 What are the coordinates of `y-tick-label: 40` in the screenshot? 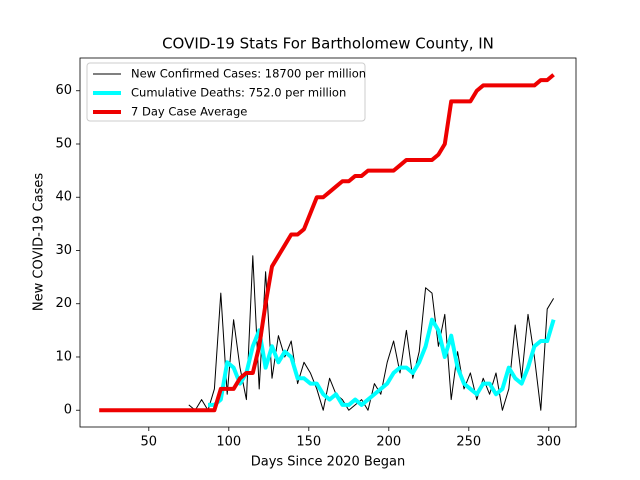 It's located at (63, 197).